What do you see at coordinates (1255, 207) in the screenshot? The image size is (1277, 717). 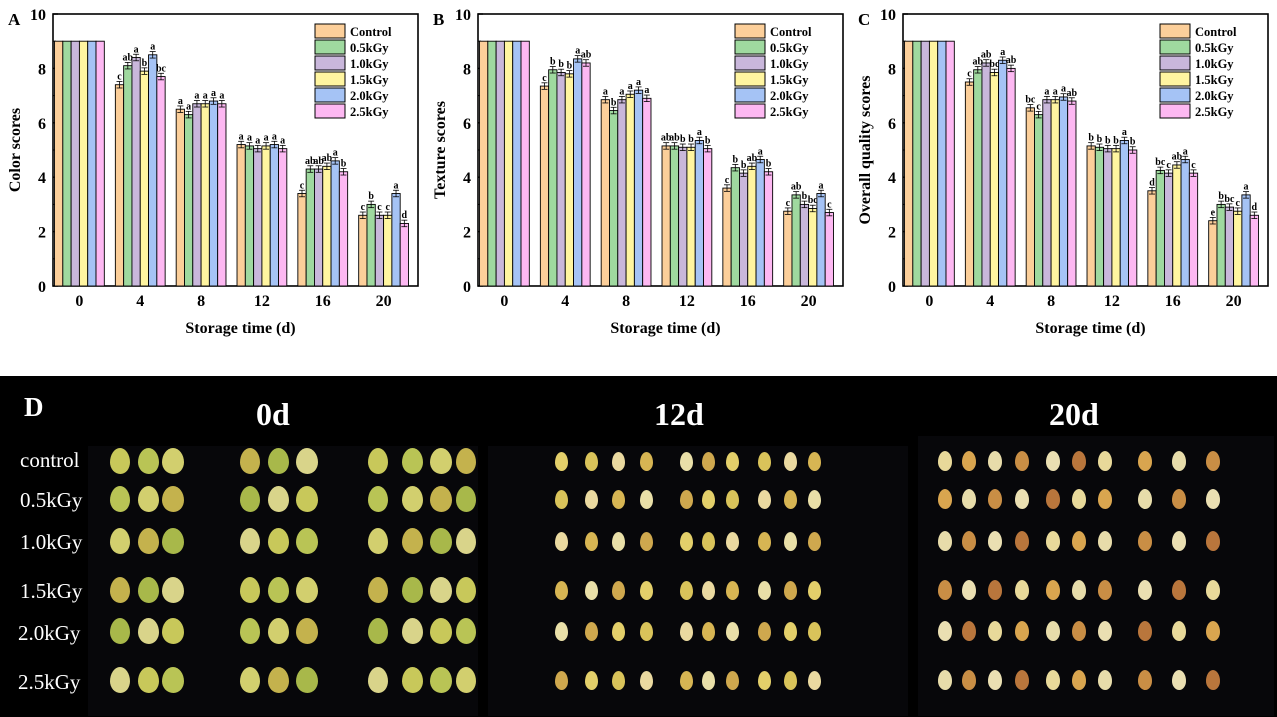 I see `significance-letter: d` at bounding box center [1255, 207].